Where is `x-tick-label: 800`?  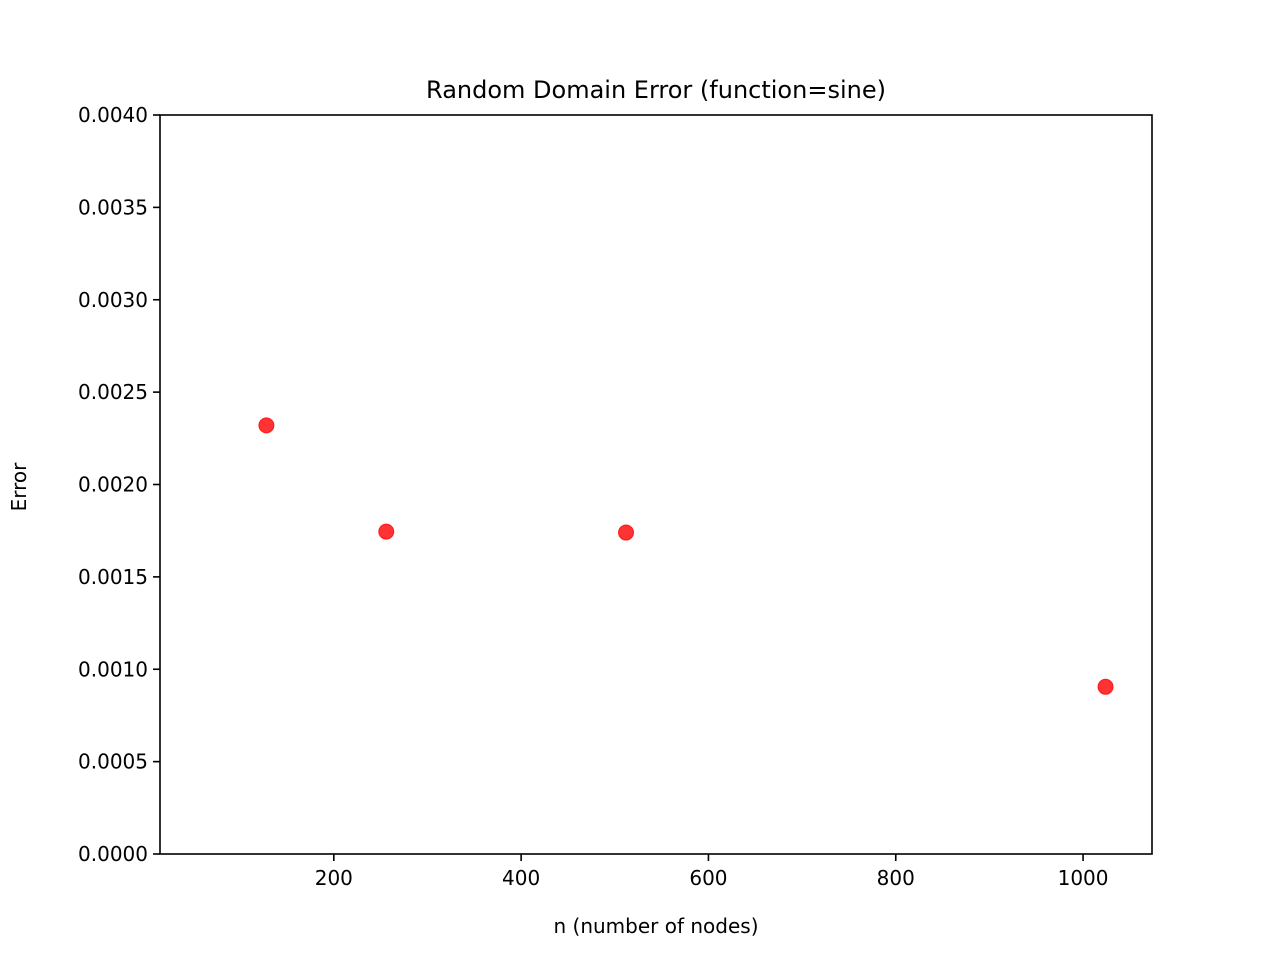 x-tick-label: 800 is located at coordinates (896, 878).